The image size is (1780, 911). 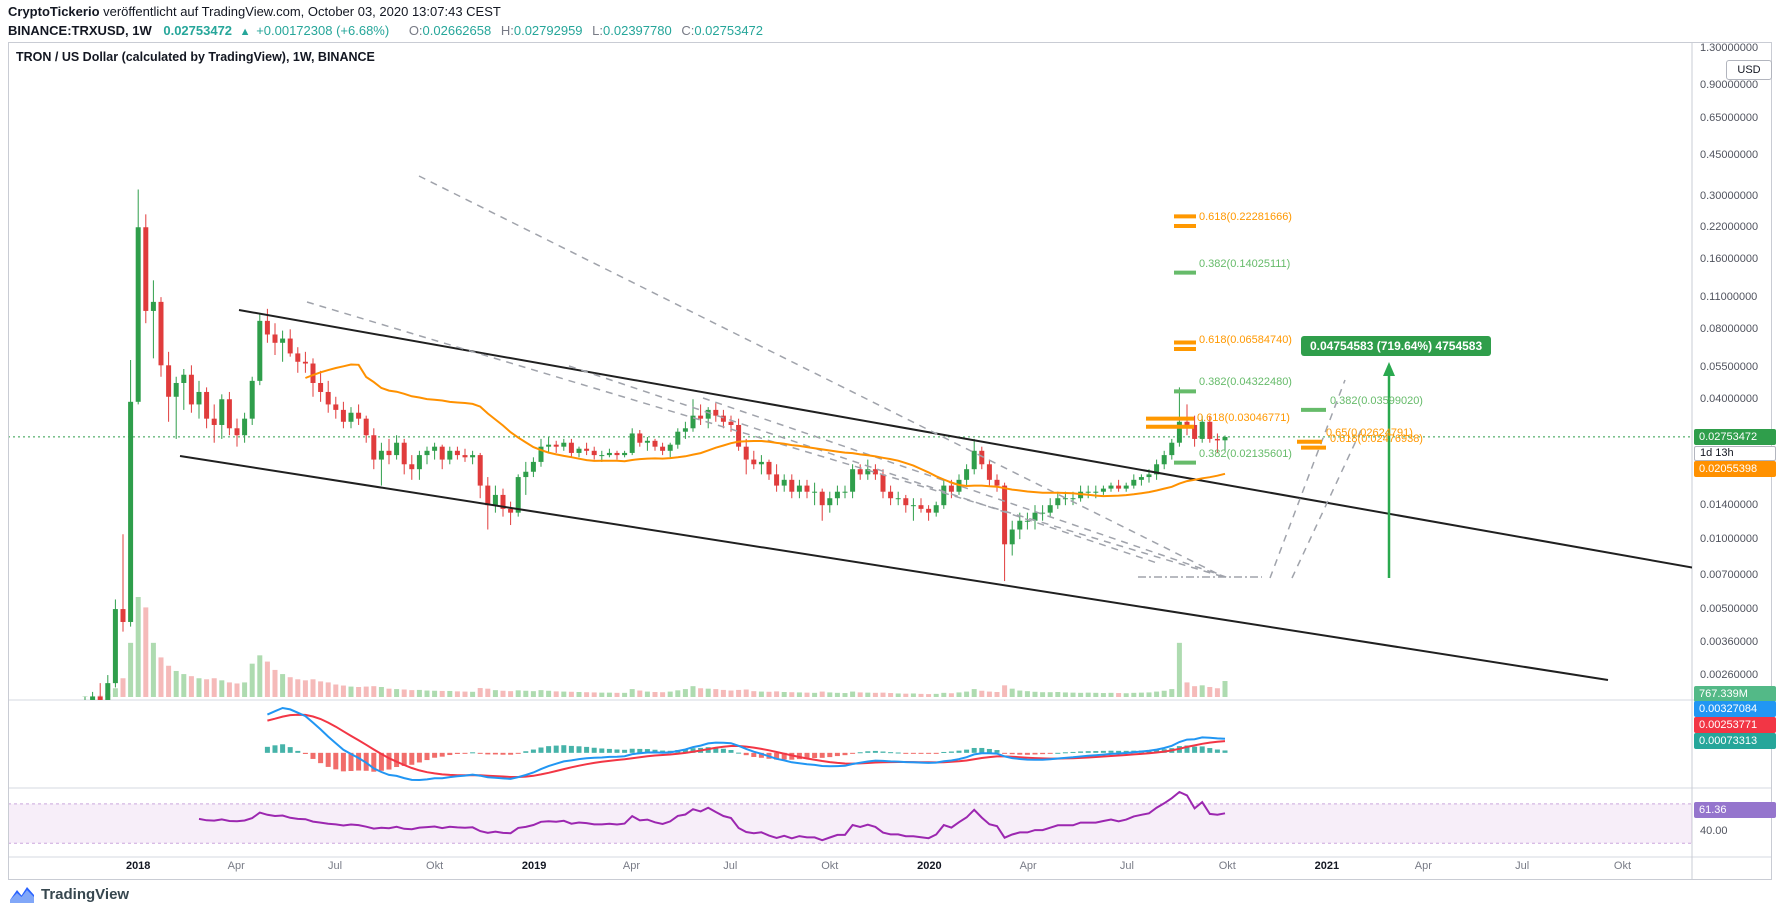 I want to click on last-price: 0.02753472, so click(x=198, y=30).